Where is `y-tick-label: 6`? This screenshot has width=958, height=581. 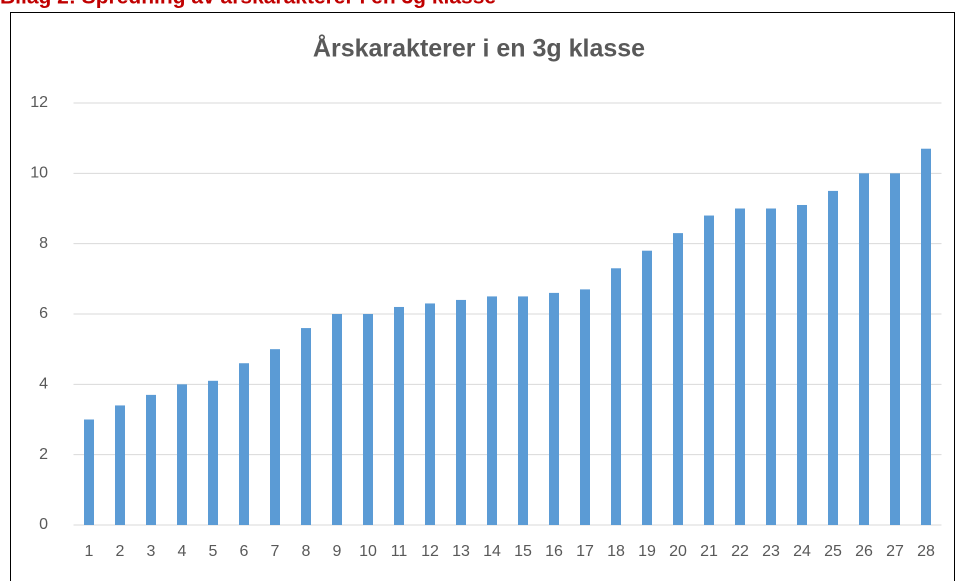 y-tick-label: 6 is located at coordinates (43, 313).